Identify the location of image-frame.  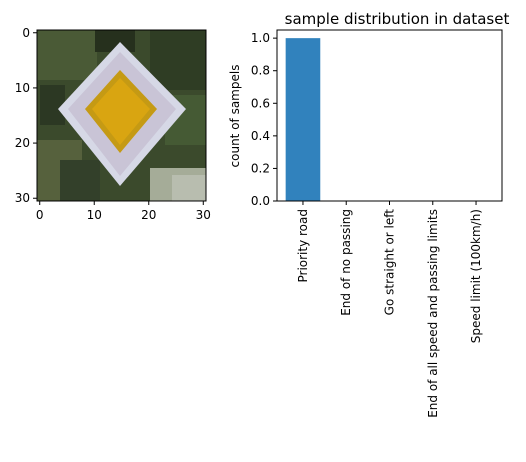
(121, 115).